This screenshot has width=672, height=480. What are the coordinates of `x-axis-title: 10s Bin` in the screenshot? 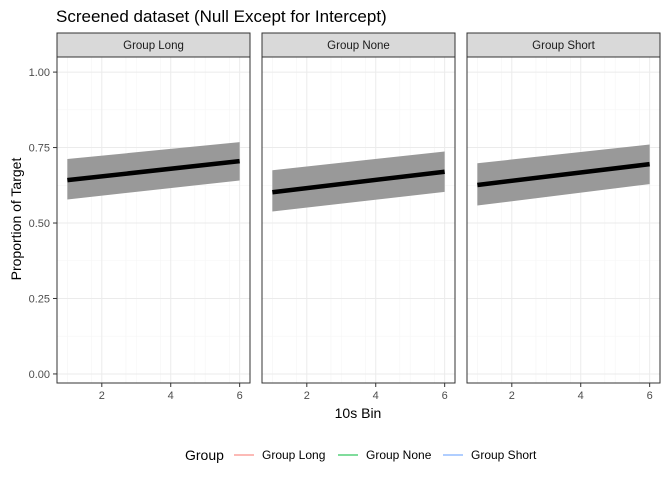 It's located at (358, 413).